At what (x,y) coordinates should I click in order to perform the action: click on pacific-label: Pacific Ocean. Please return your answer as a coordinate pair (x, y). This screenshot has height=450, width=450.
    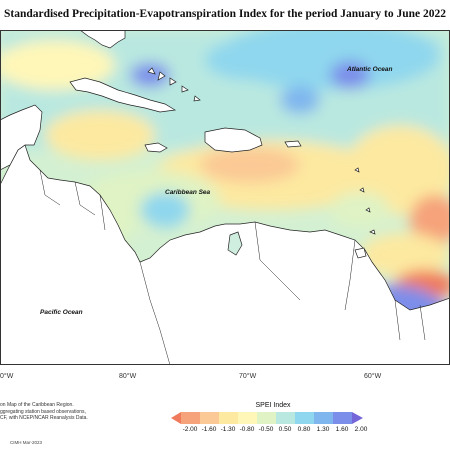
    Looking at the image, I should click on (61, 312).